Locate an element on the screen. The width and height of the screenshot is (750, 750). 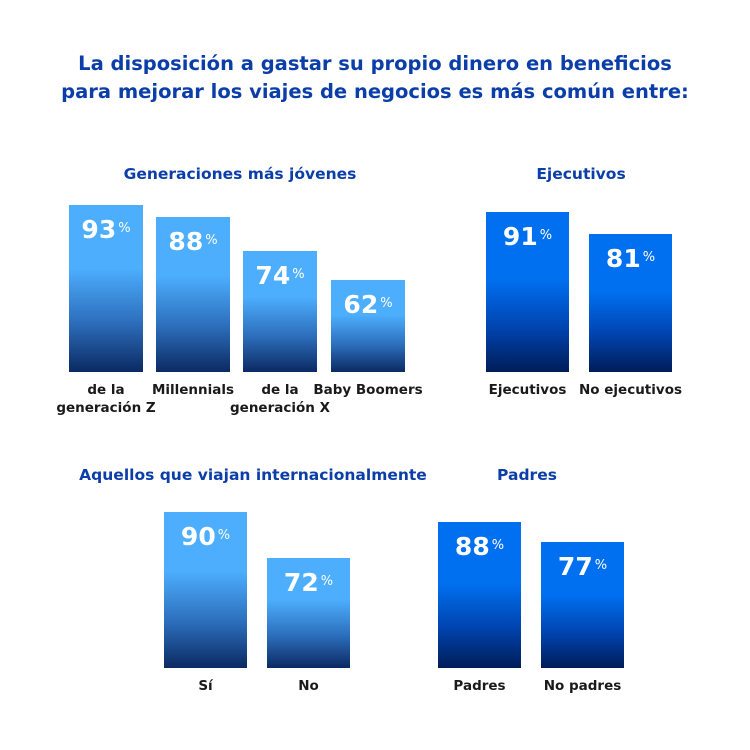
chart-title: Padres is located at coordinates (527, 475).